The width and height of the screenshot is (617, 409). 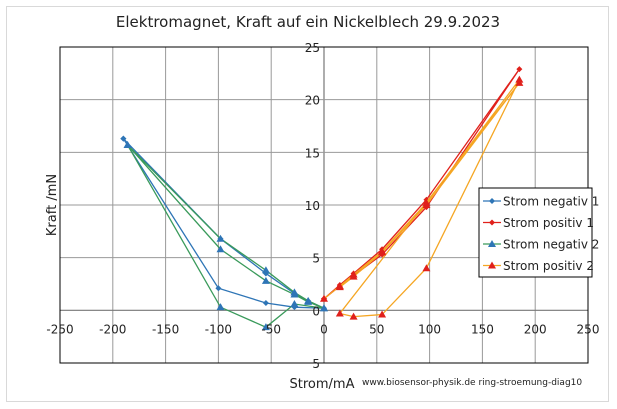 What do you see at coordinates (312, 153) in the screenshot?
I see `y-tick-label: 15` at bounding box center [312, 153].